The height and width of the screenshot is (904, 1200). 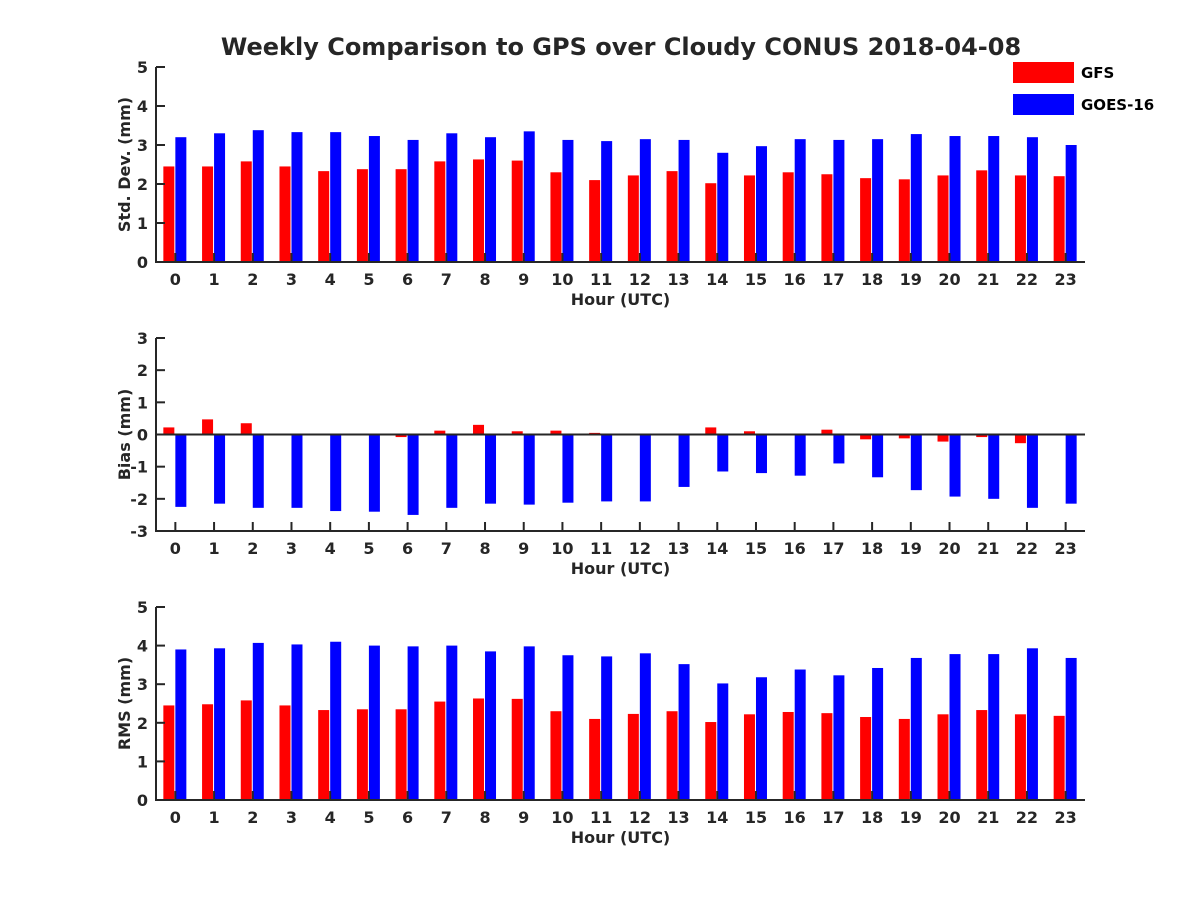 What do you see at coordinates (142, 607) in the screenshot?
I see `y-tick-label: 5` at bounding box center [142, 607].